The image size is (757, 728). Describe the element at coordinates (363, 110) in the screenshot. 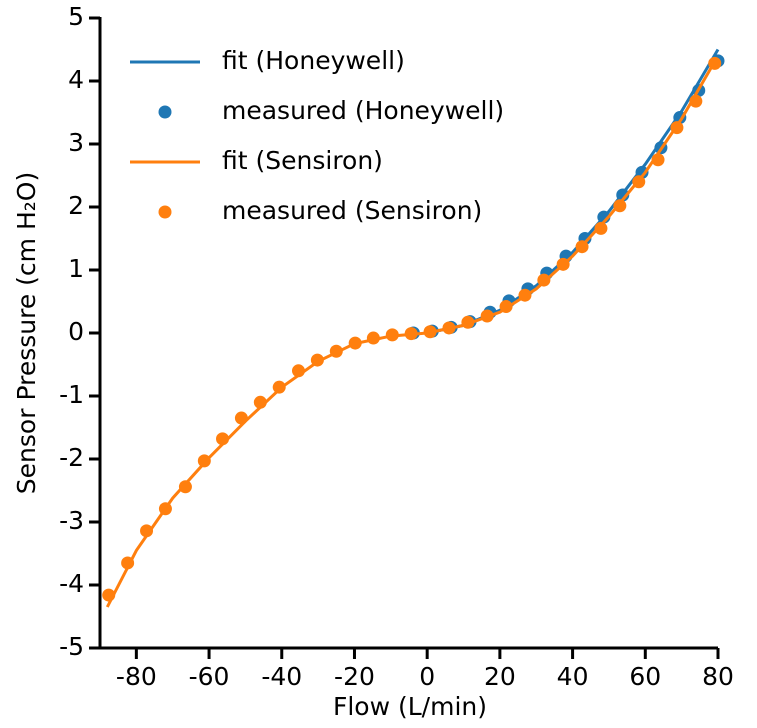

I see `legend-label: measured (Honeywell)` at that location.